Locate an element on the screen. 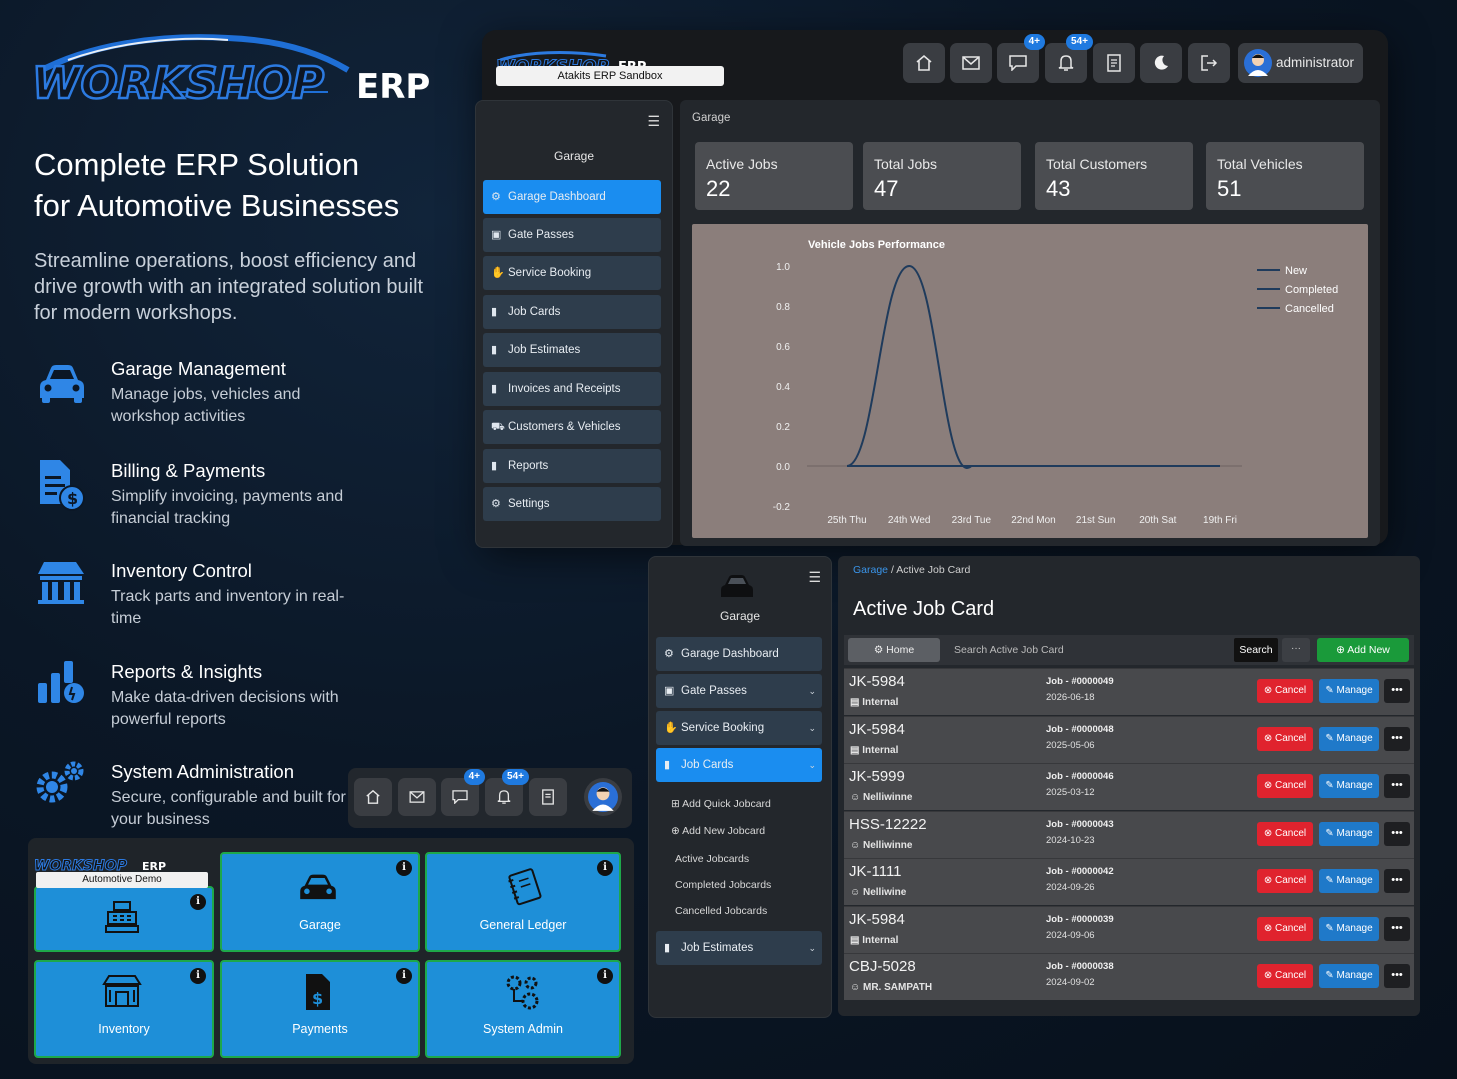 The width and height of the screenshot is (1457, 1079). workshop-erp-logo: WORKSHOP ERP is located at coordinates (230, 72).